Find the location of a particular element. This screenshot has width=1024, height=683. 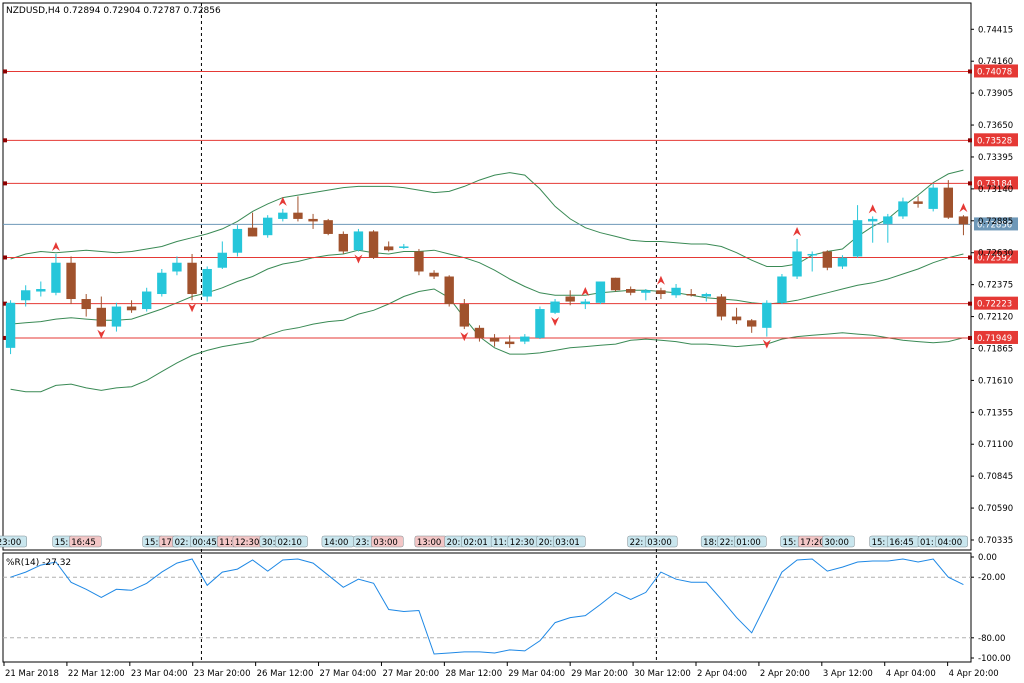

time-tick-label: 2 Apr 04:00 is located at coordinates (722, 674).